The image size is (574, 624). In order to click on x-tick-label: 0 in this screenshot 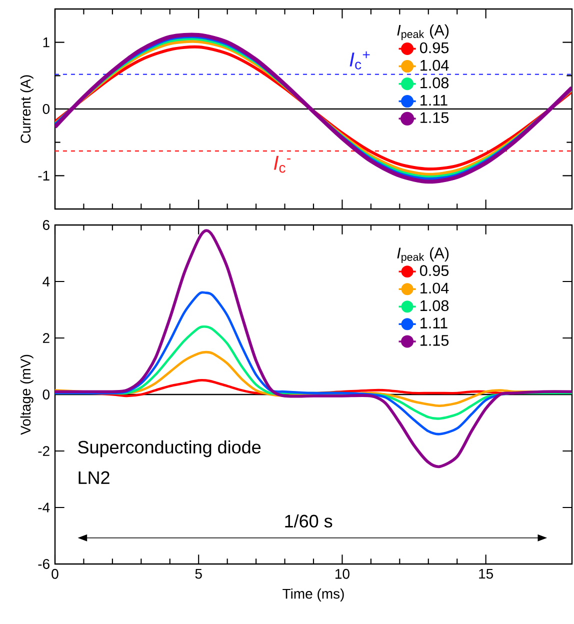, I will do `click(55, 573)`.